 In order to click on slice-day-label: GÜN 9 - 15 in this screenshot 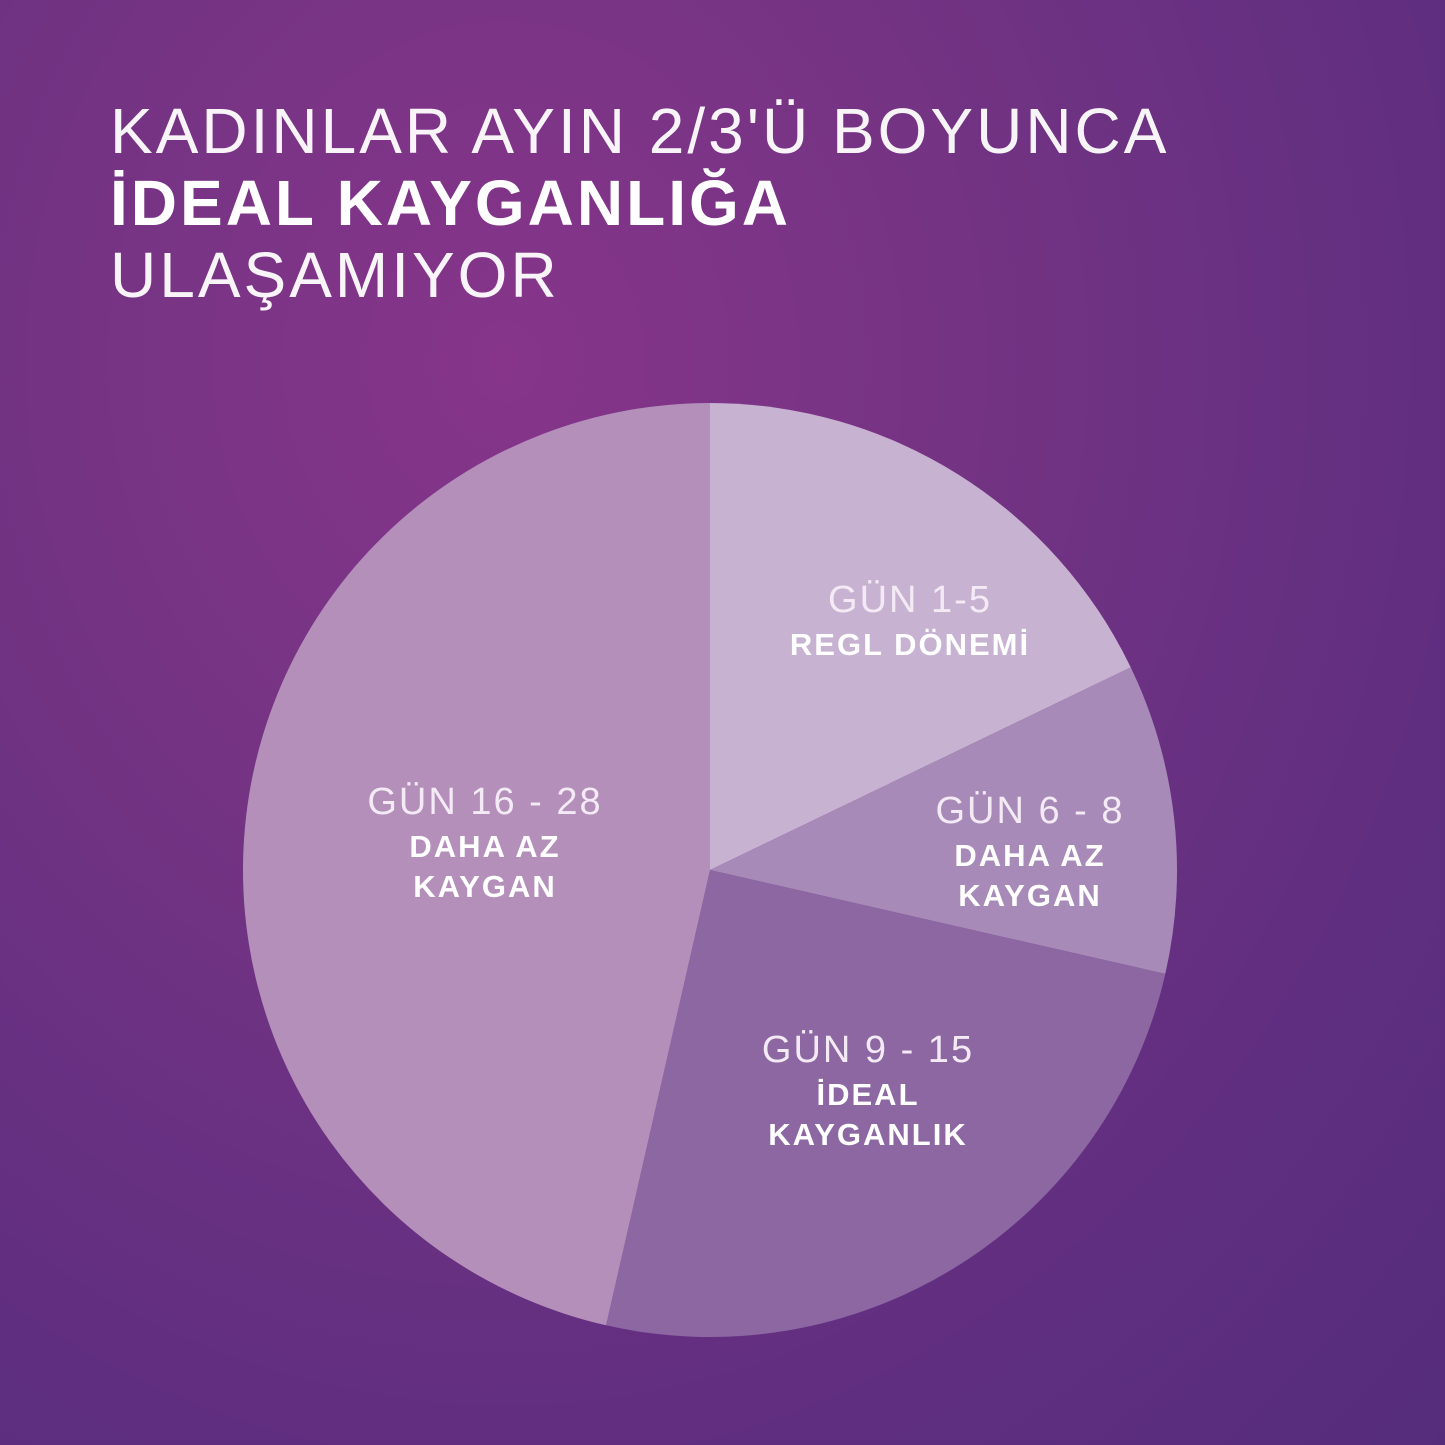, I will do `click(868, 1050)`.